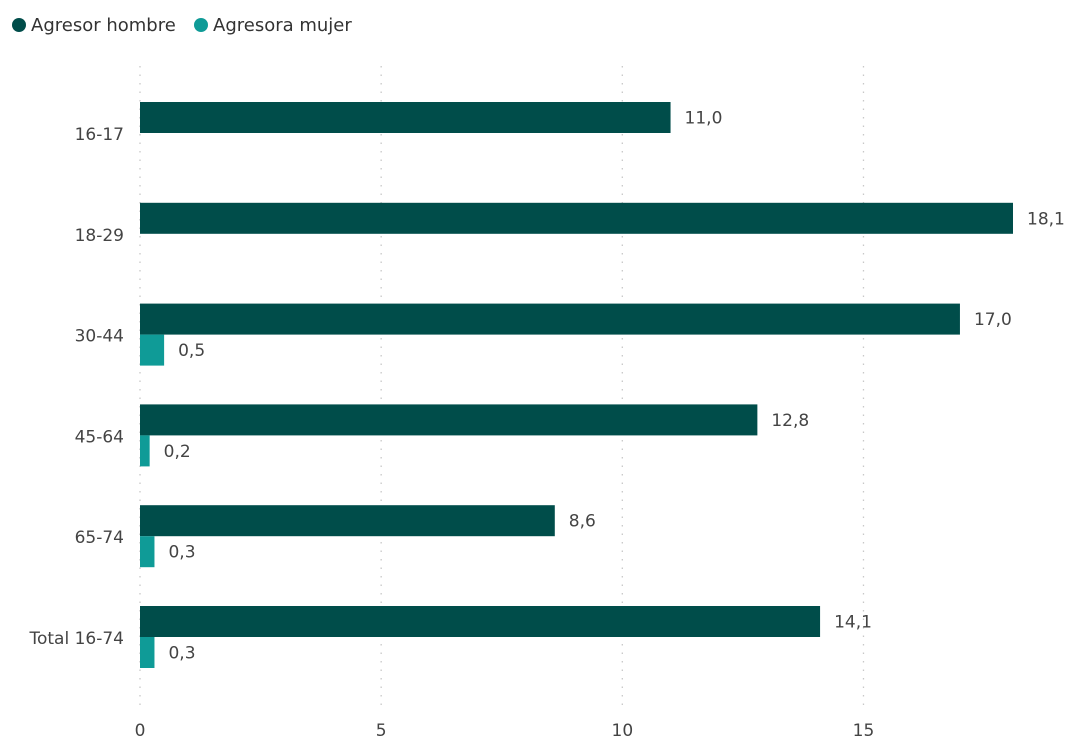 This screenshot has width=1065, height=738. Describe the element at coordinates (1046, 219) in the screenshot. I see `data-label: 18,1` at that location.